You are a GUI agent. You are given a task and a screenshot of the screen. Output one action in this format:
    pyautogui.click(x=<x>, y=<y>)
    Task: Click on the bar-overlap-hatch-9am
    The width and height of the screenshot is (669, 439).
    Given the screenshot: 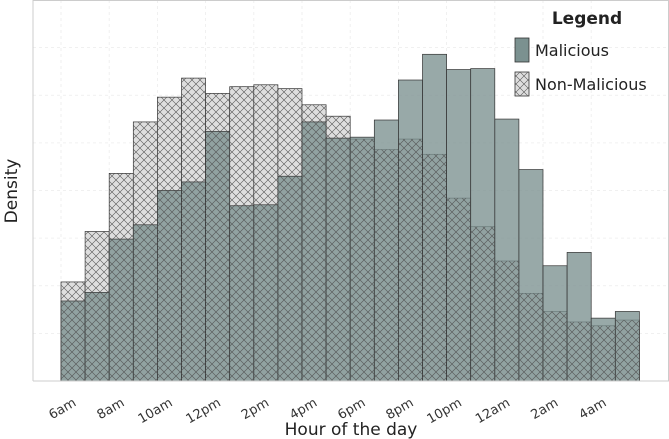 What is the action you would take?
    pyautogui.click(x=145, y=302)
    